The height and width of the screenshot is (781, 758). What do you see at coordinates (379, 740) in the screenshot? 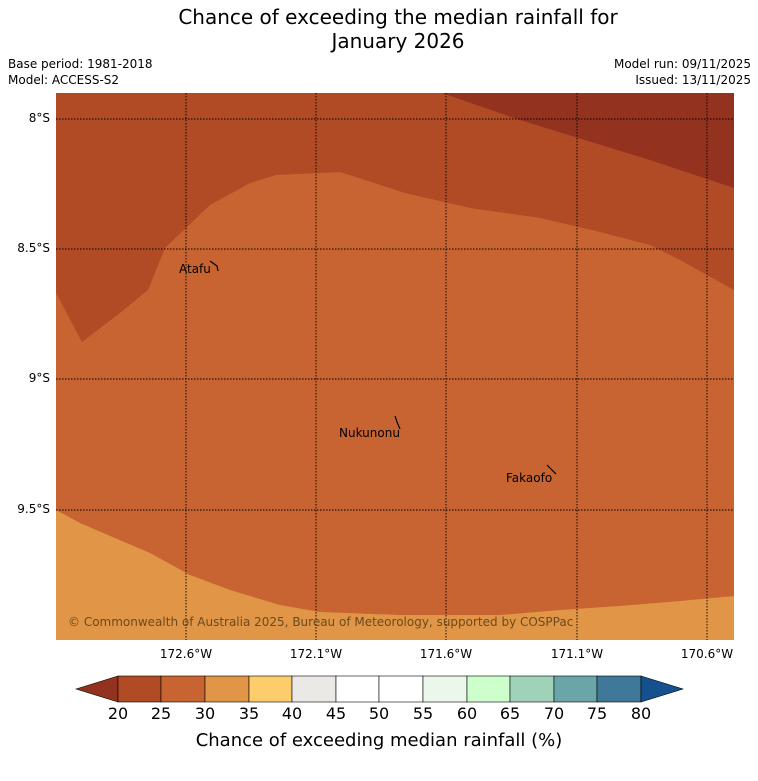
I see `colorbar-axis-label: Chance of exceeding median rainfall (%)` at bounding box center [379, 740].